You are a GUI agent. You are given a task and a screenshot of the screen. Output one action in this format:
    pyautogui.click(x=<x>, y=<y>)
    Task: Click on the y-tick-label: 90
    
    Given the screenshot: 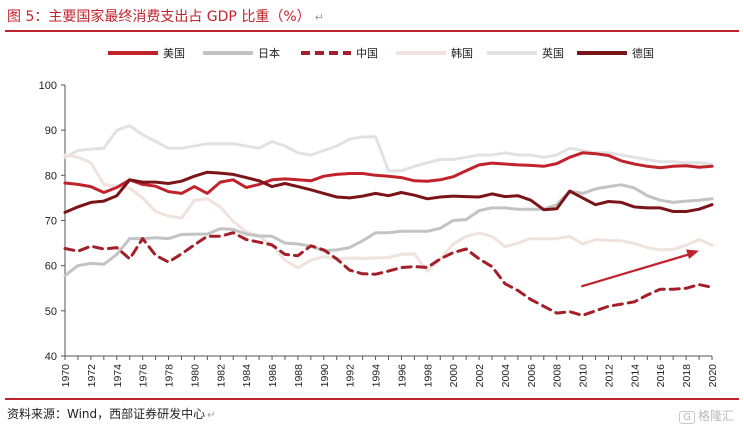 What is the action you would take?
    pyautogui.click(x=51, y=131)
    